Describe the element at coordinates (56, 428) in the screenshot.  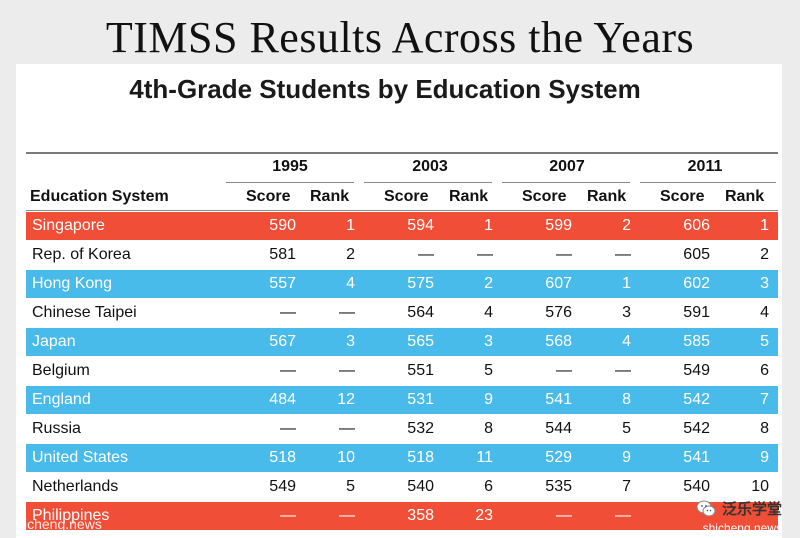
I see `education-system-name: Russia` at that location.